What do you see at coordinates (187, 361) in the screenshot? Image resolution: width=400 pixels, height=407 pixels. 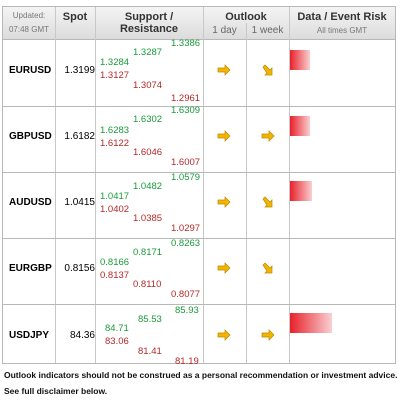 I see `resistance-level: 81.19` at bounding box center [187, 361].